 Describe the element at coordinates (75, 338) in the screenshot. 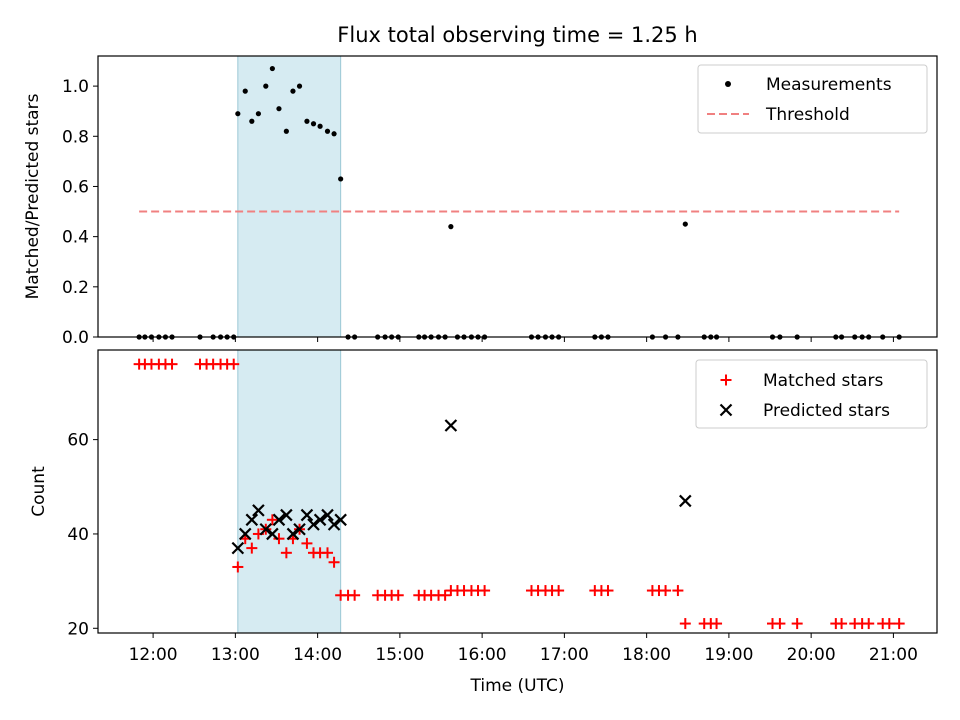

I see `y-tick-label: 0.0` at that location.